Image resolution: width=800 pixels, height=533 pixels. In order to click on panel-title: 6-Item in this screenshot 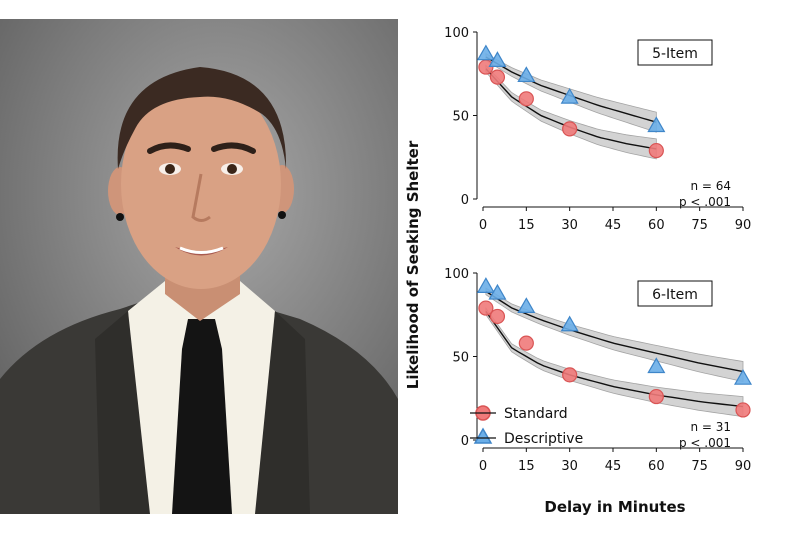, I will do `click(675, 295)`.